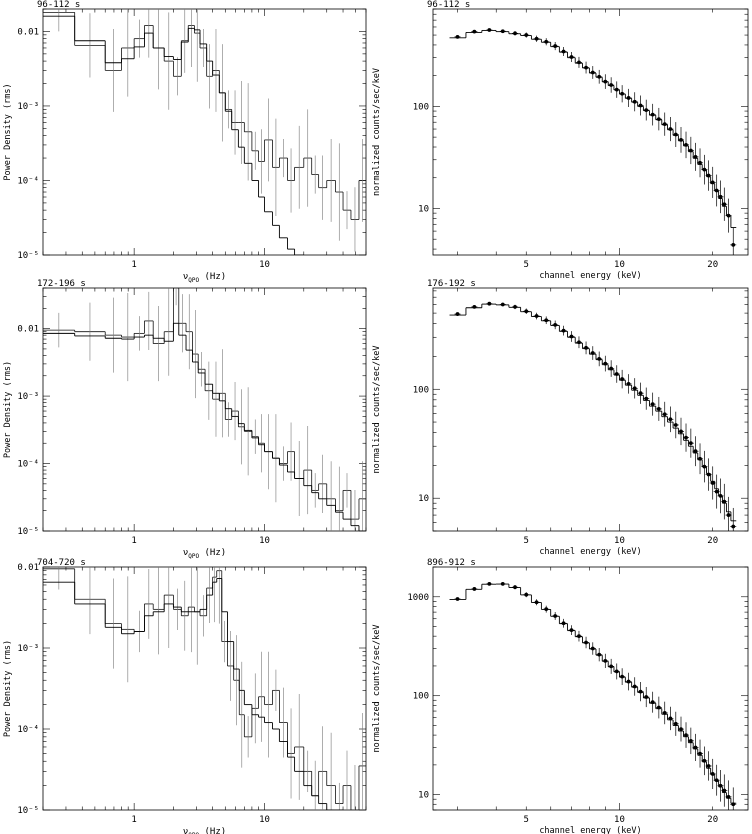  What do you see at coordinates (418, 598) in the screenshot?
I see `y-tick-label: 1000` at bounding box center [418, 598].